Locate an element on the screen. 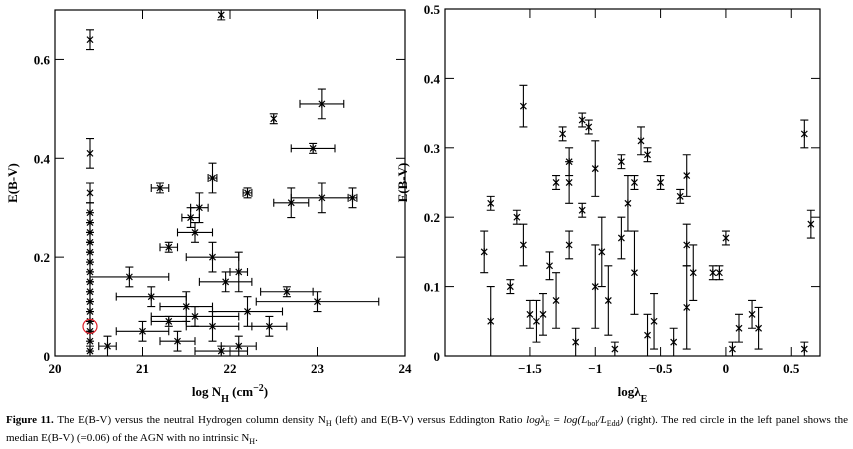 The image size is (853, 449). x-tick-label: 23 is located at coordinates (318, 368).